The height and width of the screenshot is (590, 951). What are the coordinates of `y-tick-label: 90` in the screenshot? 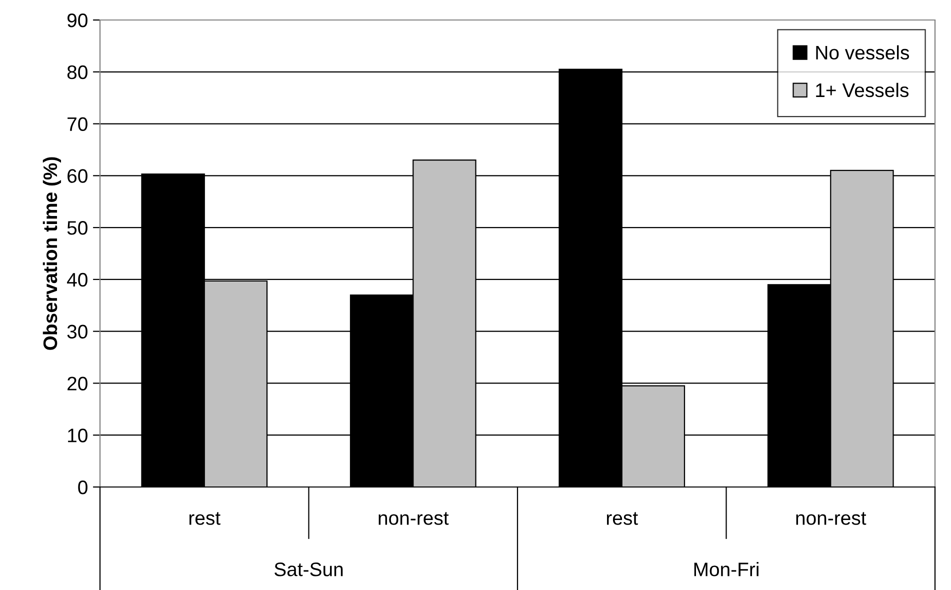 It's located at (77, 20).